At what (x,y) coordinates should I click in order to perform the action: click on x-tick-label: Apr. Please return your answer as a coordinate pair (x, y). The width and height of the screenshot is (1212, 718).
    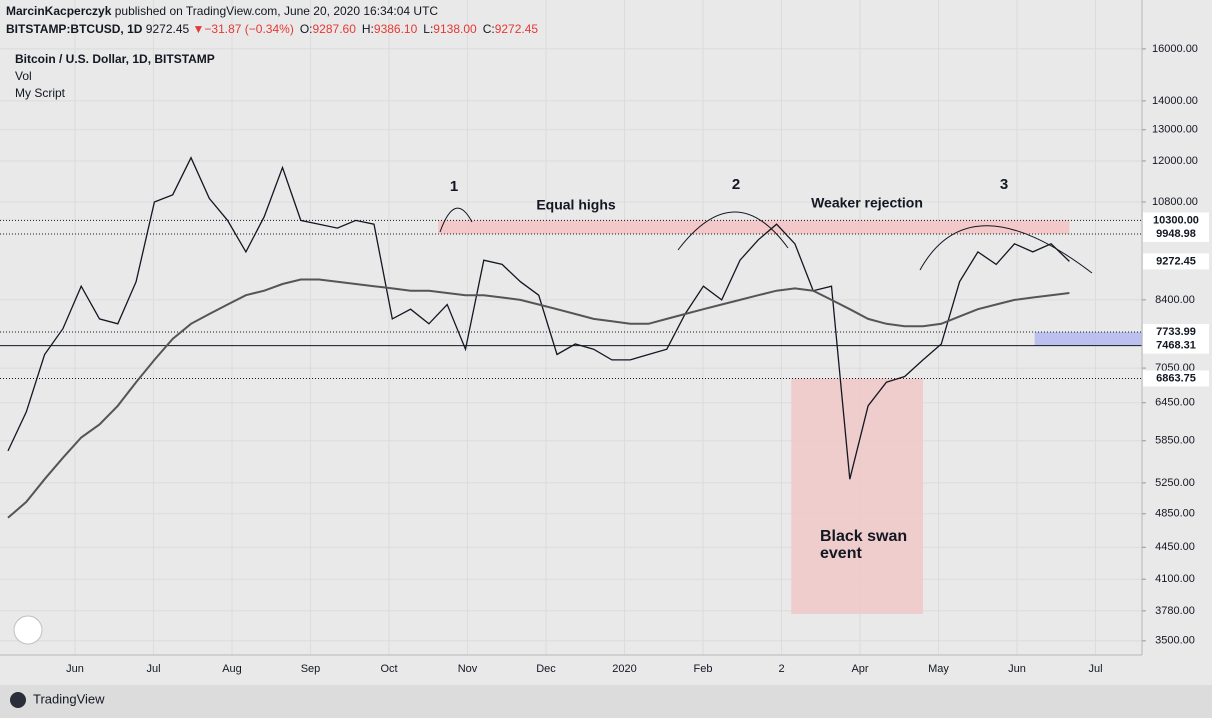
    Looking at the image, I should click on (859, 669).